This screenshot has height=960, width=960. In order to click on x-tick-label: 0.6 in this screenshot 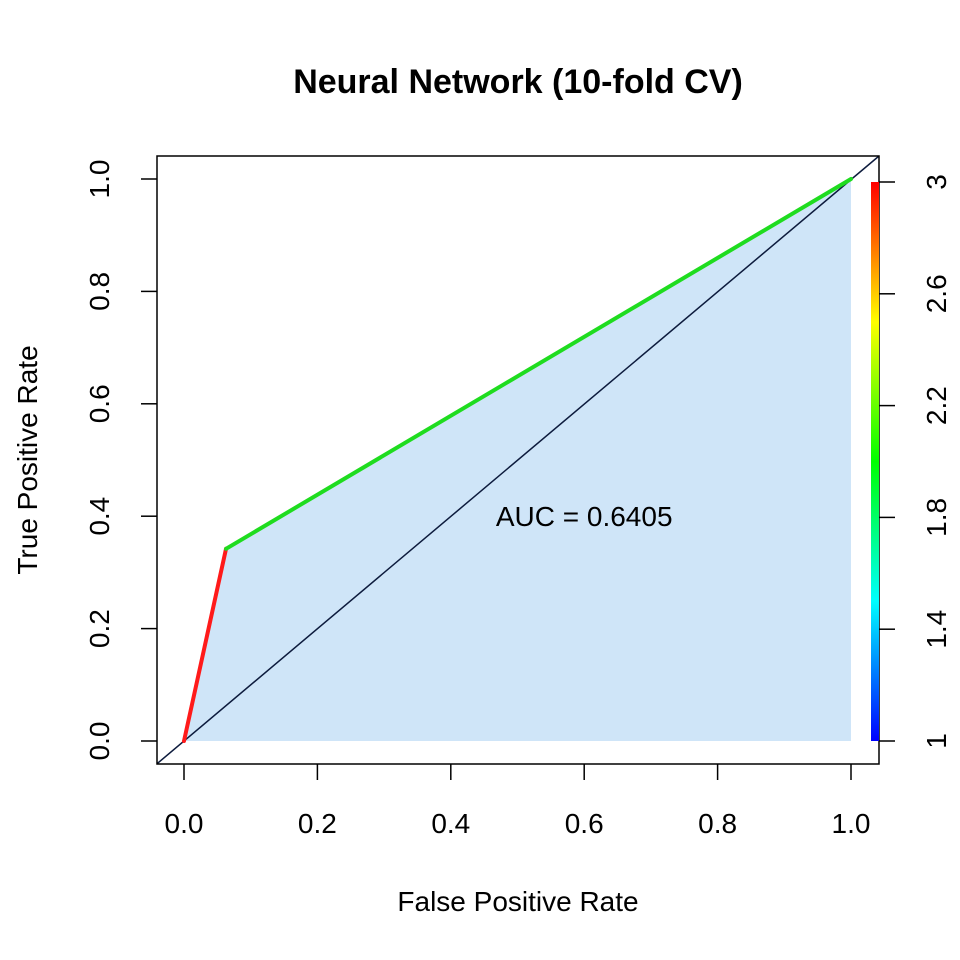, I will do `click(584, 823)`.